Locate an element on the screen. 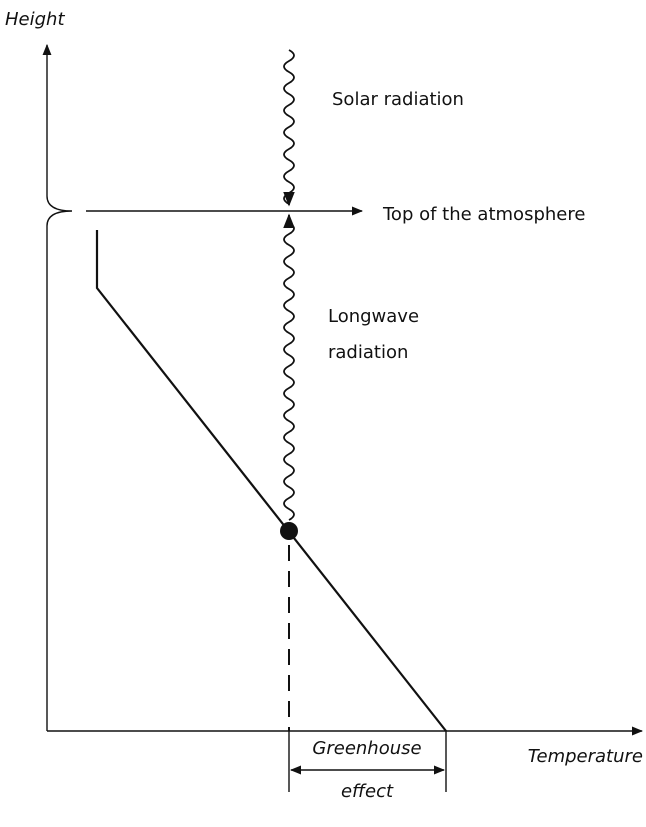 The width and height of the screenshot is (646, 827). y-axis-label: Height is located at coordinates (35, 19).